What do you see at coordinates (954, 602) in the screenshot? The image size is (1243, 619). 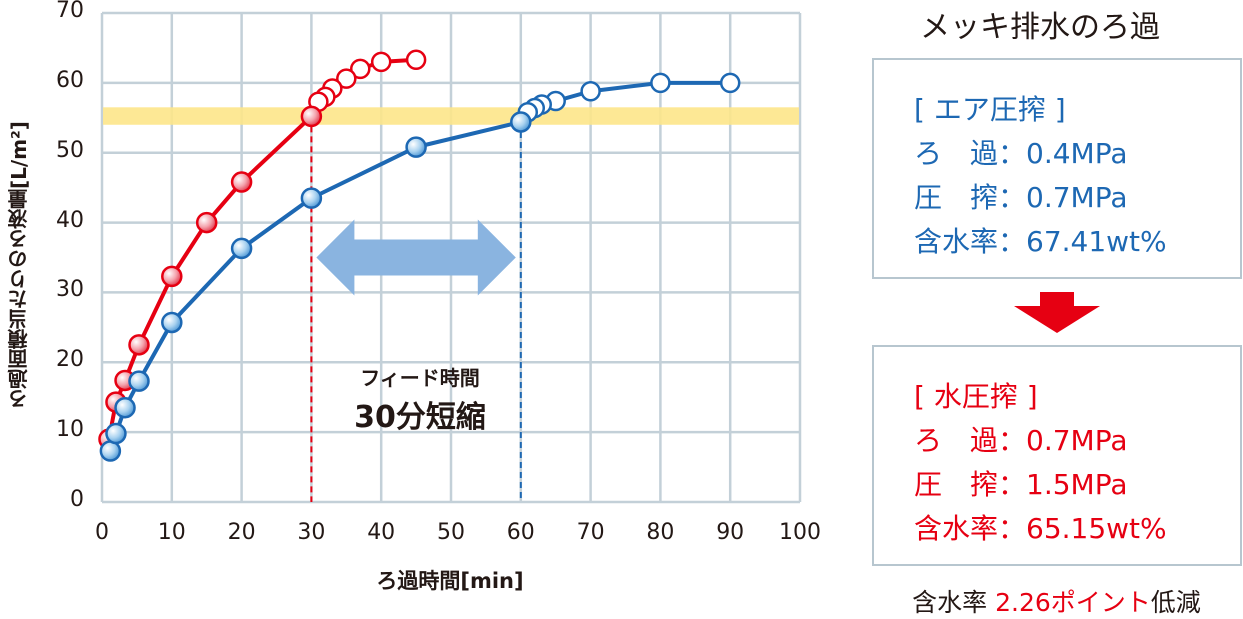 I see `summary-prefix: 含水率` at bounding box center [954, 602].